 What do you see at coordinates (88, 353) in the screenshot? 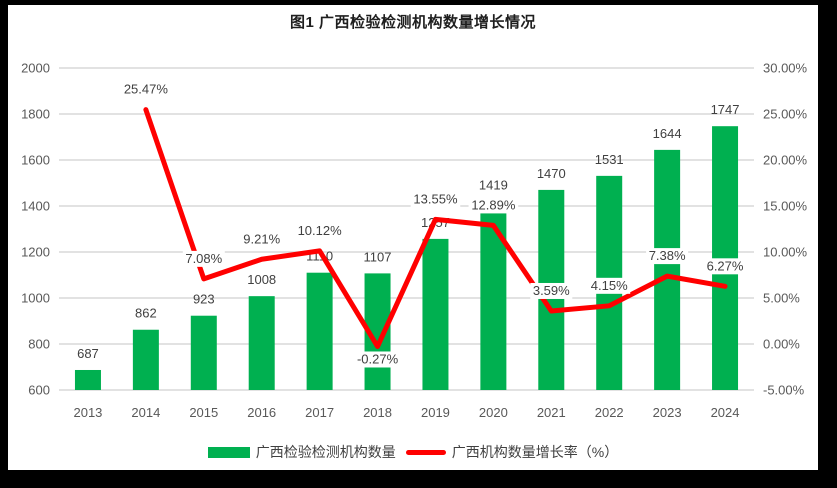
I see `bar-value-label: 687` at bounding box center [88, 353].